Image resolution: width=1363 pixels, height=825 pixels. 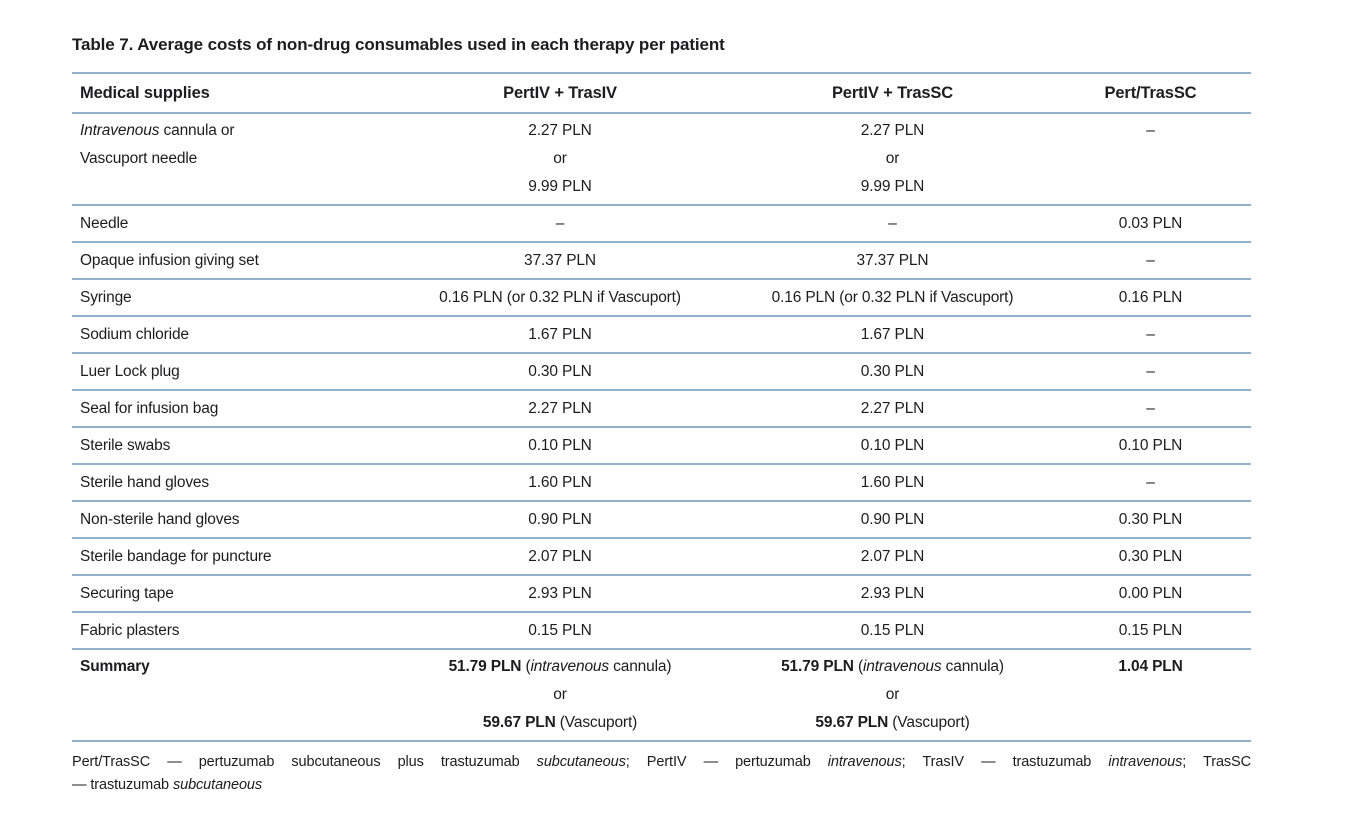 I want to click on cell-line: Vascuport needle, so click(x=138, y=159).